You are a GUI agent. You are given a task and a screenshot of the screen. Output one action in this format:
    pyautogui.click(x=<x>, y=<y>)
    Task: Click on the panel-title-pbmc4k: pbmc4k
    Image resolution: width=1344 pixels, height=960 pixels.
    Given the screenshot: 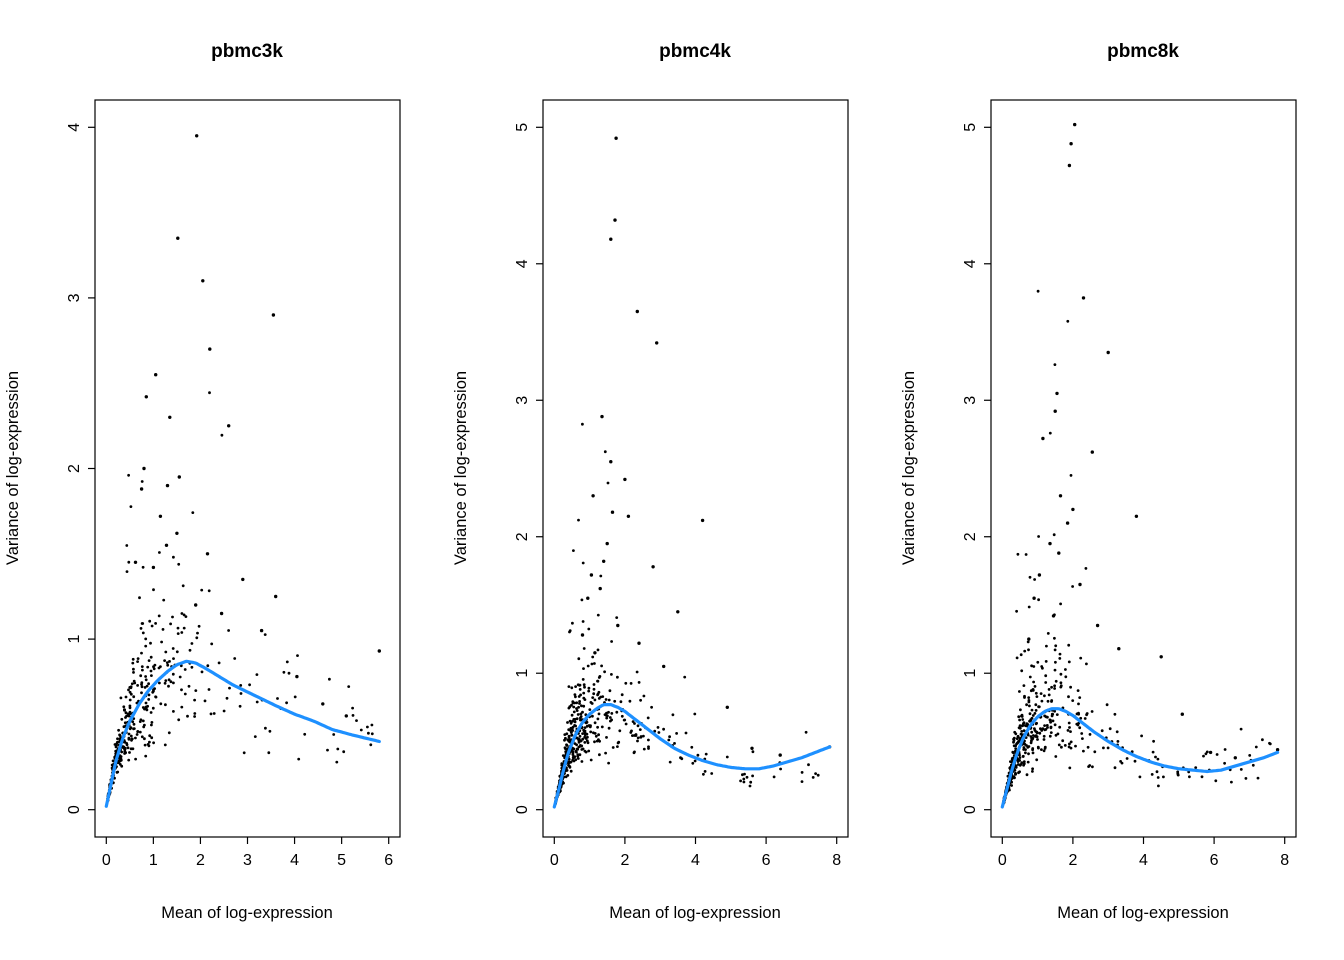 What is the action you would take?
    pyautogui.click(x=695, y=51)
    